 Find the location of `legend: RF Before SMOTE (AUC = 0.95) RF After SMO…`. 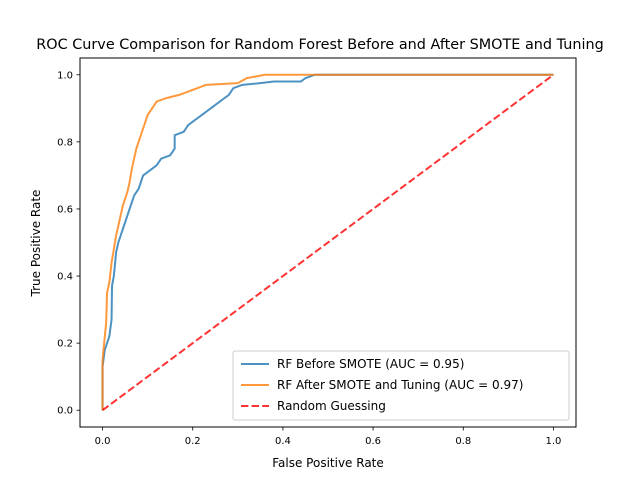

legend: RF Before SMOTE (AUC = 0.95) RF After SMO… is located at coordinates (401, 385).